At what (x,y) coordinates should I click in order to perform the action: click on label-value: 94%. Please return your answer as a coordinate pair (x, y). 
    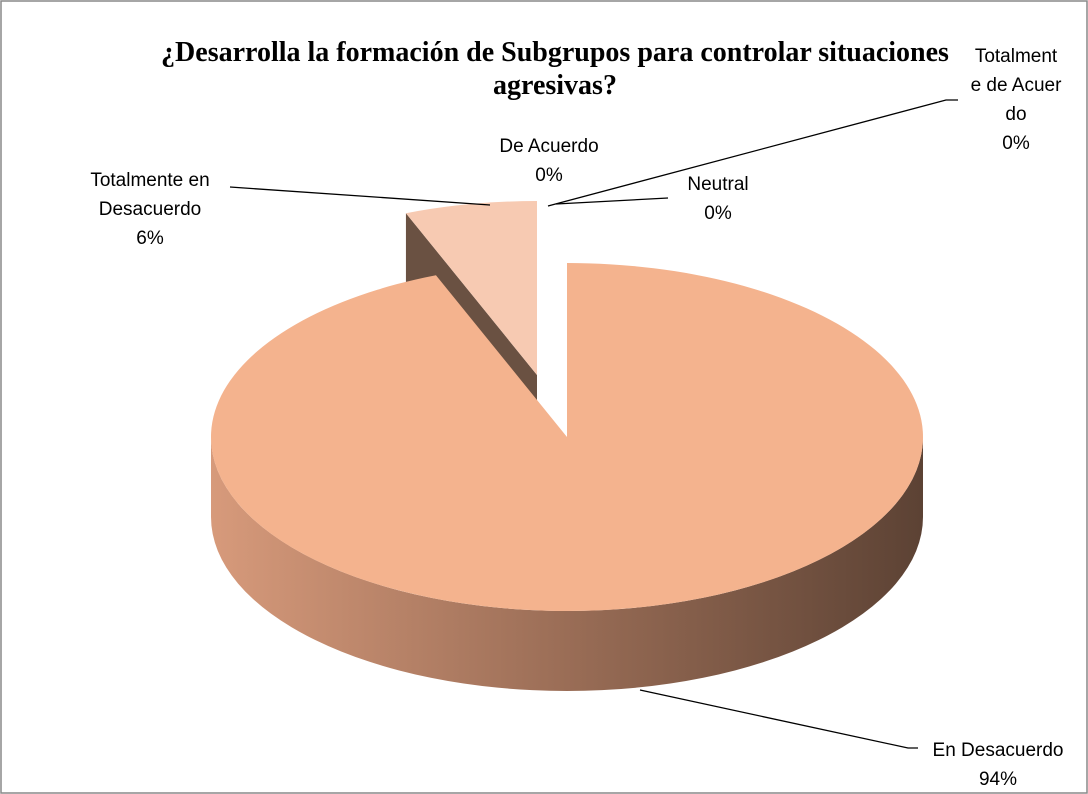
    Looking at the image, I should click on (998, 779).